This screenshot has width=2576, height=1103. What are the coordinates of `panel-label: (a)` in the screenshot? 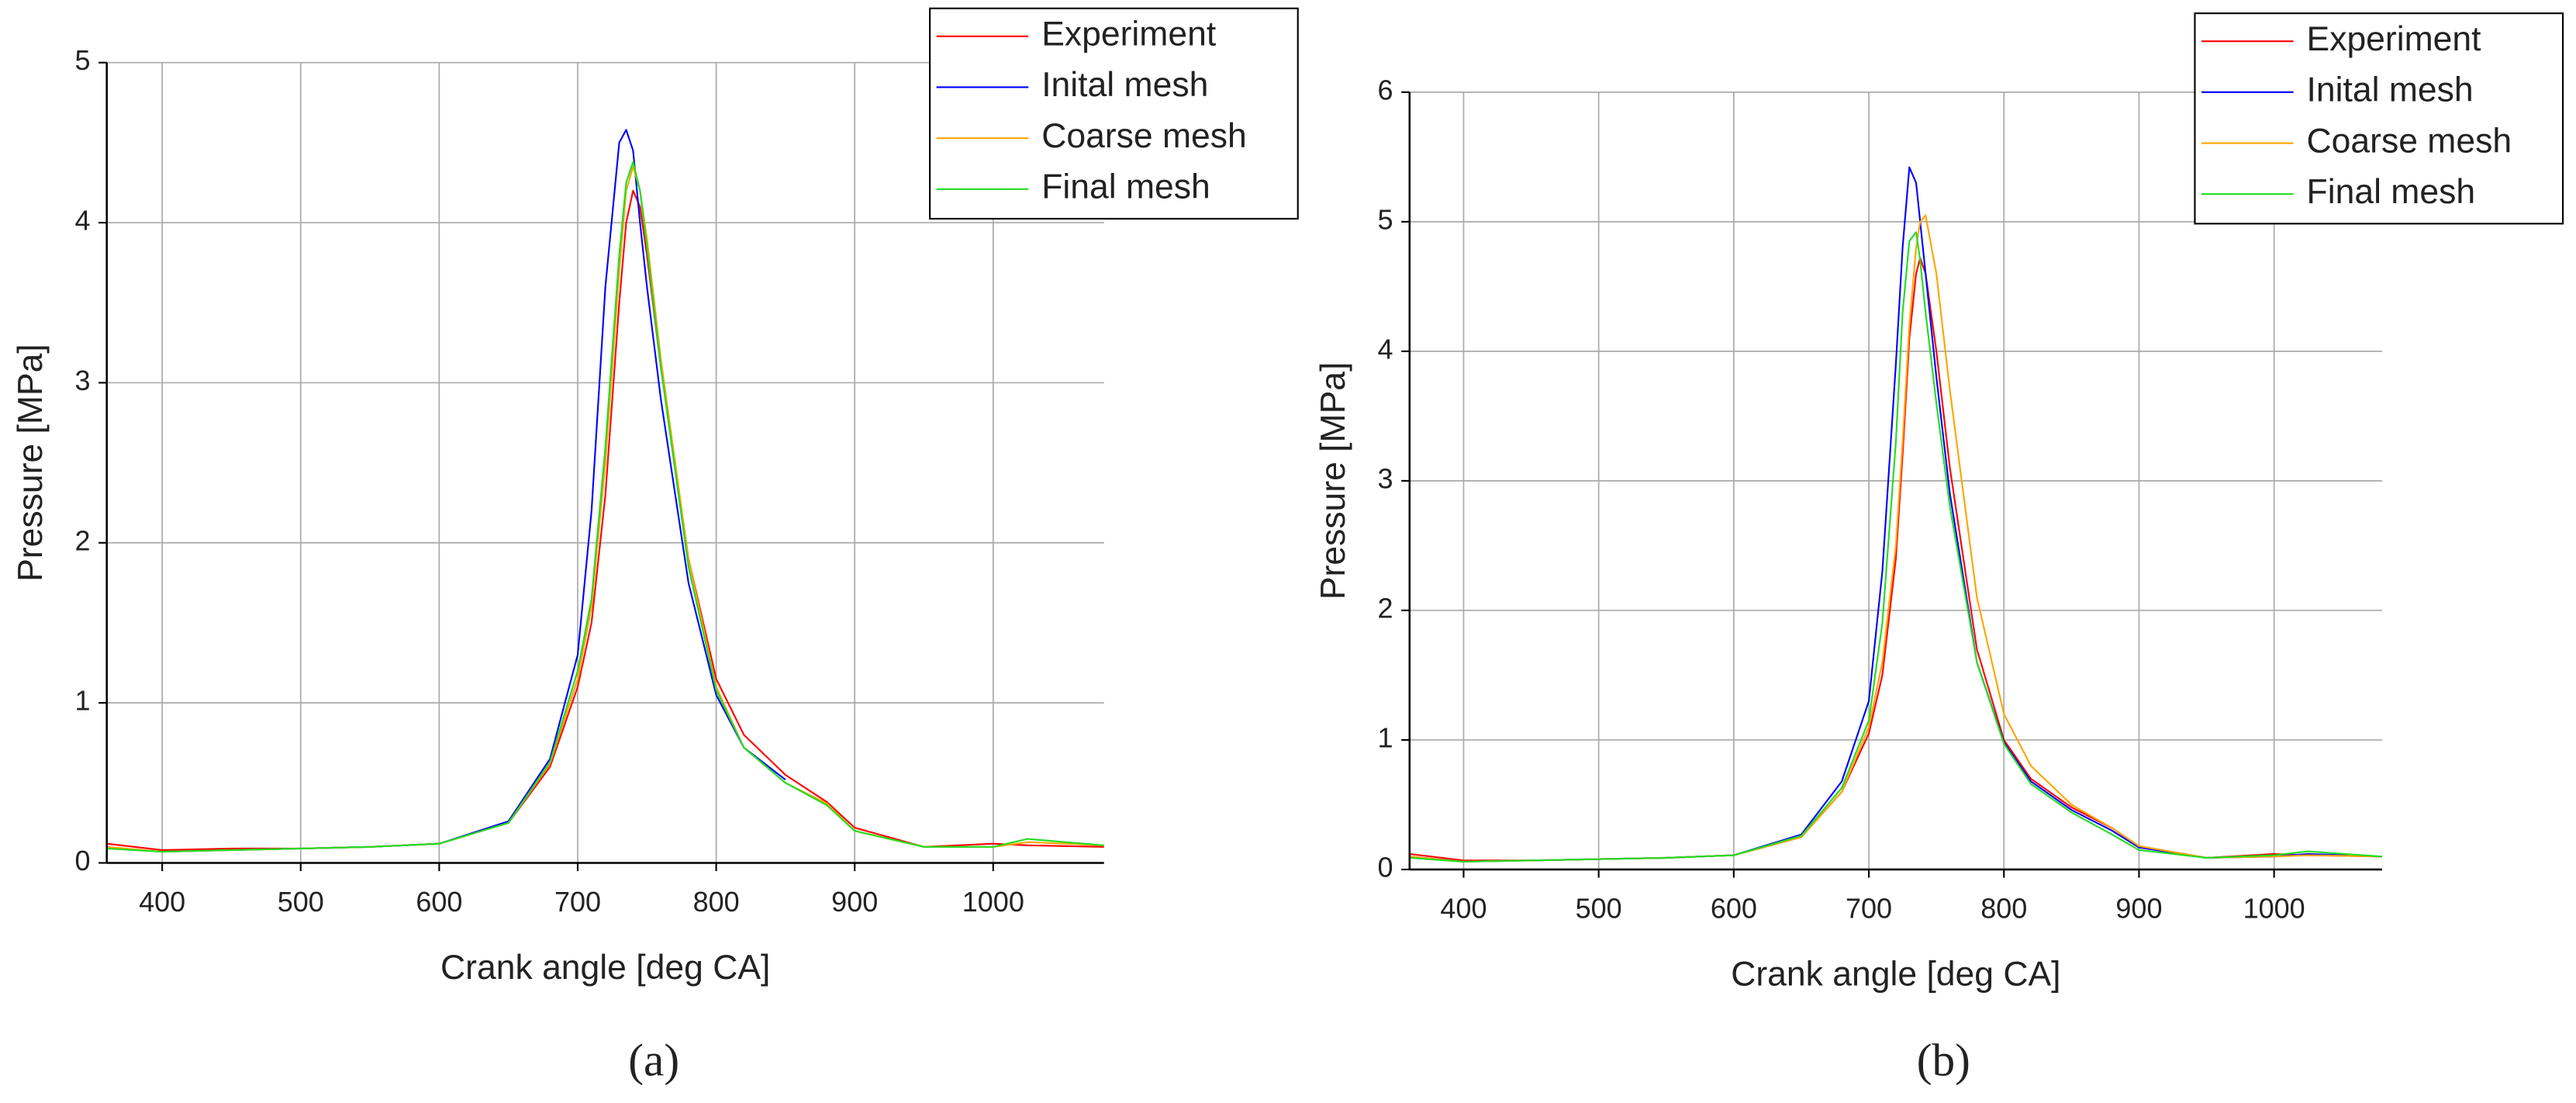 It's located at (653, 1060).